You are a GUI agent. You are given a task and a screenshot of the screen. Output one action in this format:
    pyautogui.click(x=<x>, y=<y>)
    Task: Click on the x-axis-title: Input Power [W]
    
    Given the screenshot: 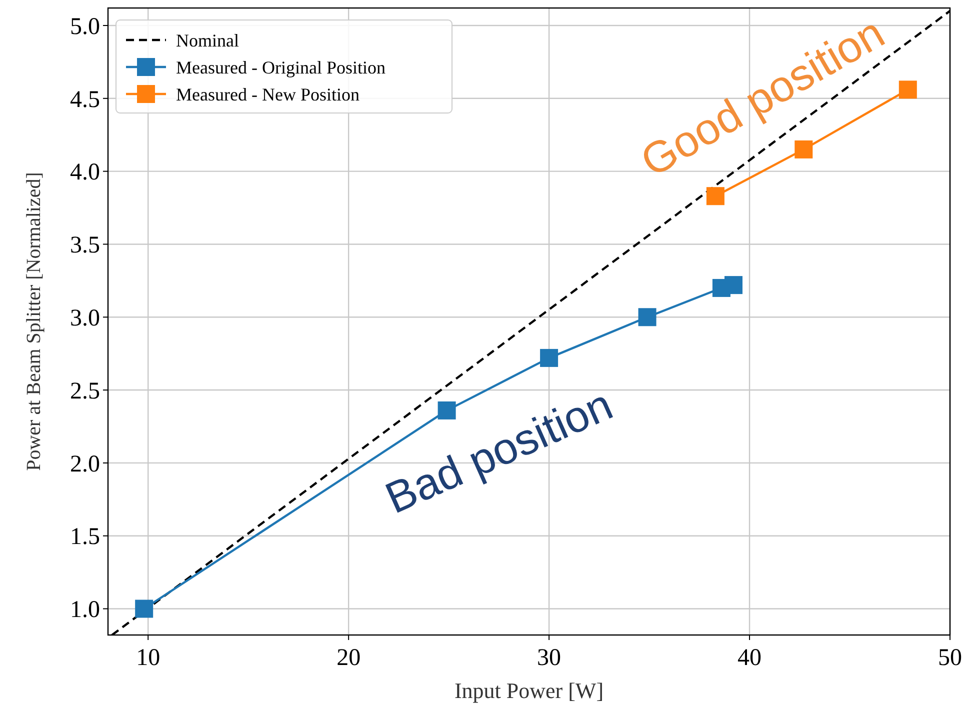 What is the action you would take?
    pyautogui.click(x=529, y=690)
    